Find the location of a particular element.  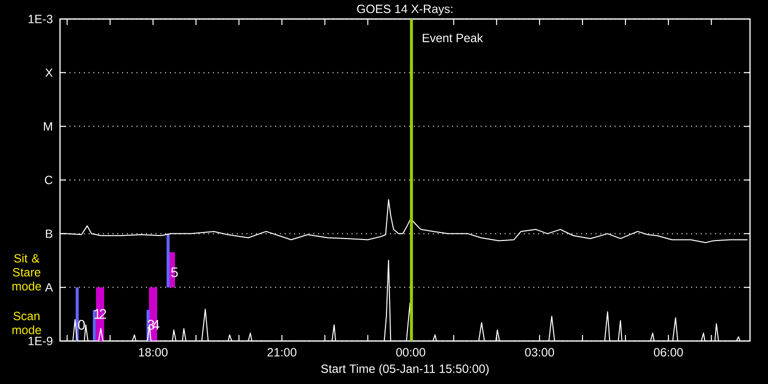

y-tick-label: A is located at coordinates (49, 287).